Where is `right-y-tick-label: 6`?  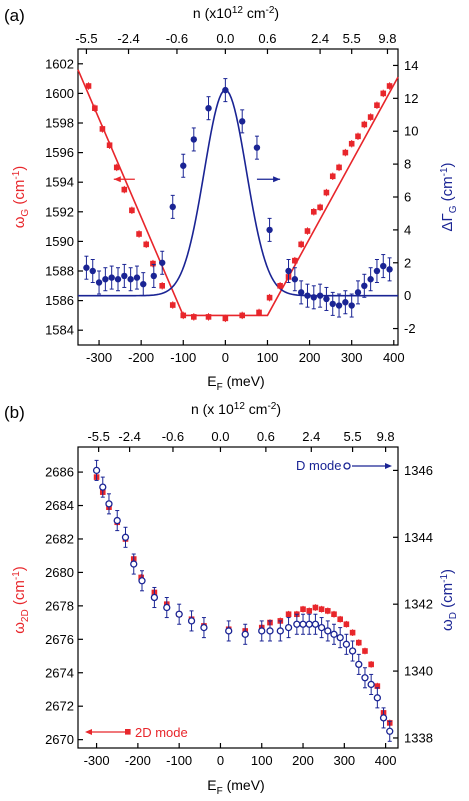 right-y-tick-label: 6 is located at coordinates (407, 197).